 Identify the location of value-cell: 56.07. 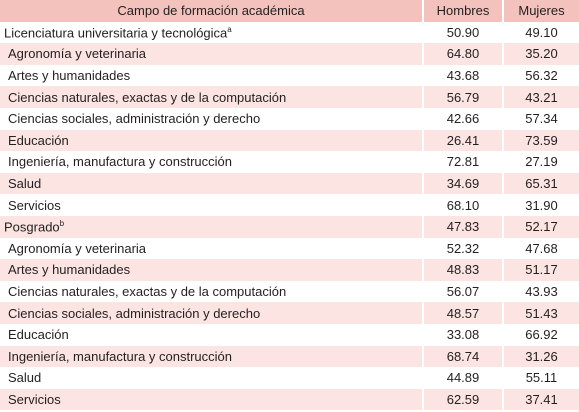
(462, 291).